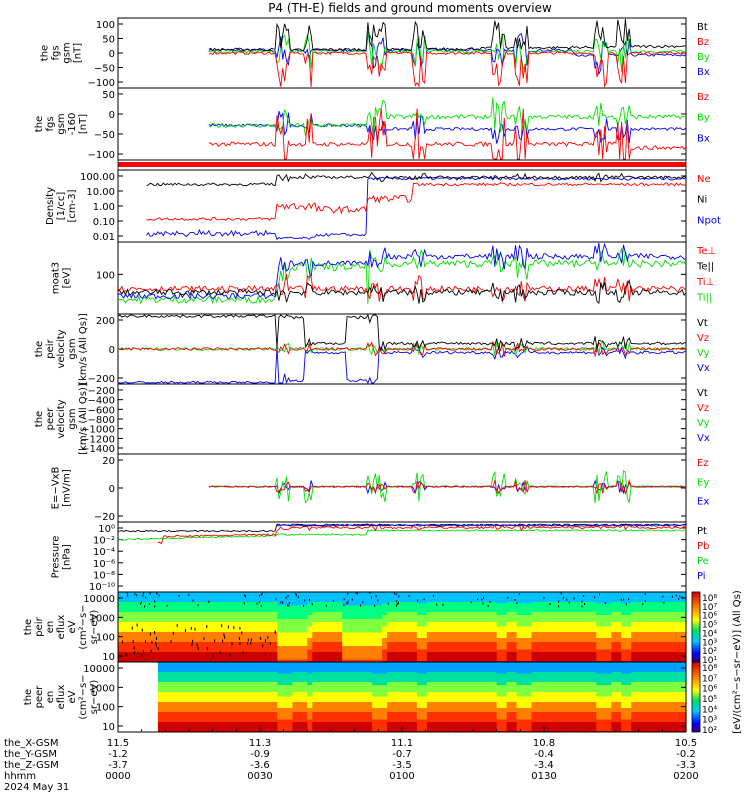 This screenshot has height=800, width=750. I want to click on ylabel-line: sr−eV), so click(94, 627).